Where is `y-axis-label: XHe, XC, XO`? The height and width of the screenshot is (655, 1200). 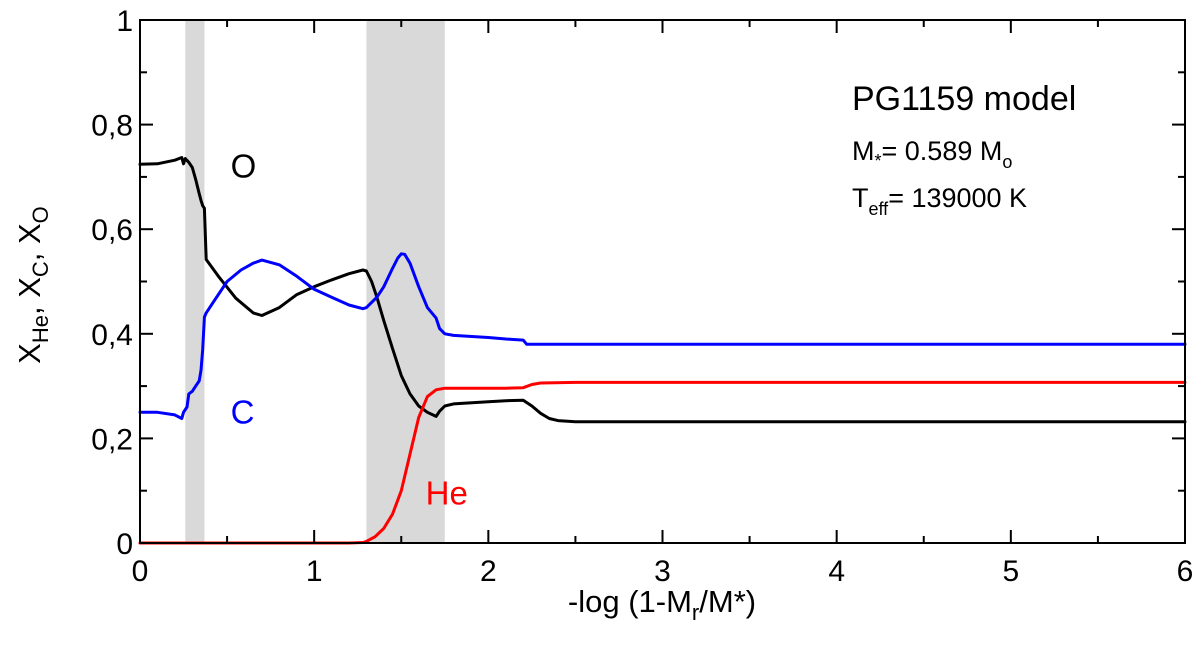
y-axis-label: XHe, XC, XO is located at coordinates (32, 285).